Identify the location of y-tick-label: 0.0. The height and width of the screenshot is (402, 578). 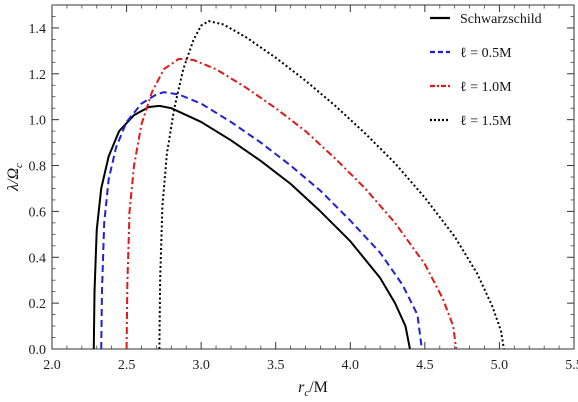
(38, 350).